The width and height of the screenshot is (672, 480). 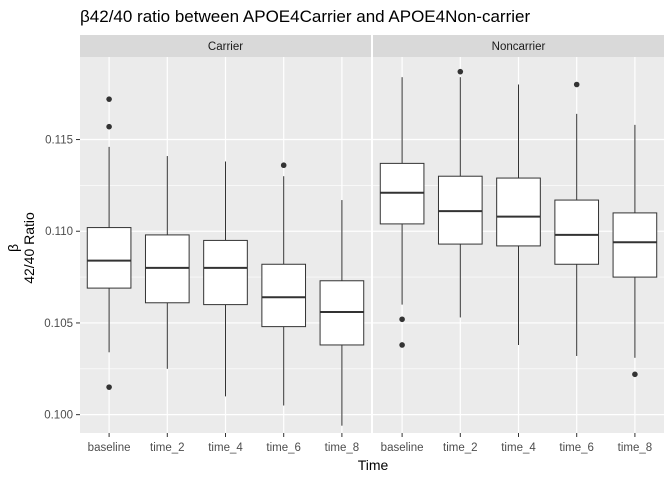 I want to click on facet-strip-label: Carrier, so click(x=225, y=47).